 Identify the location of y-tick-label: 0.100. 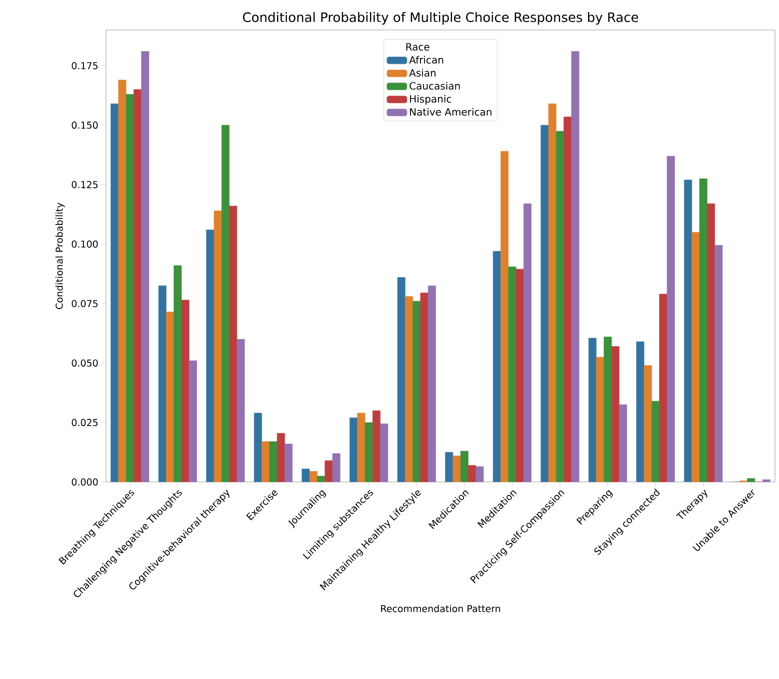
(85, 244).